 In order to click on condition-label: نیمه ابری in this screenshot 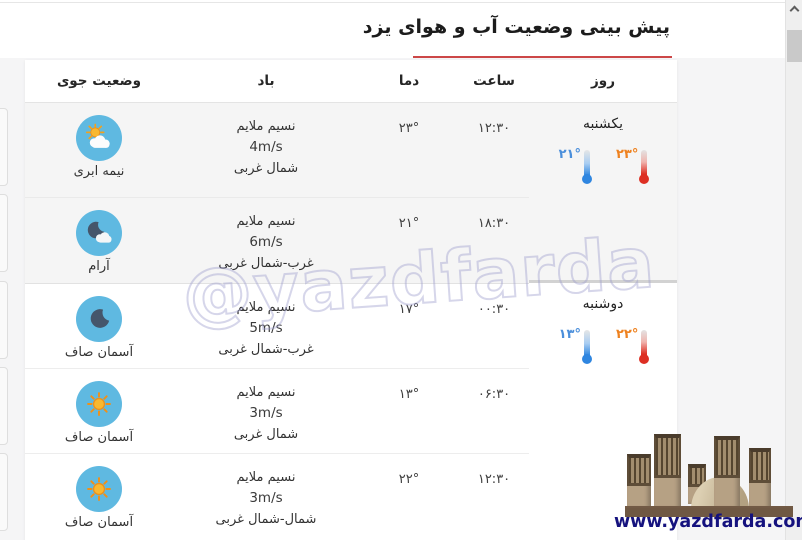, I will do `click(99, 171)`.